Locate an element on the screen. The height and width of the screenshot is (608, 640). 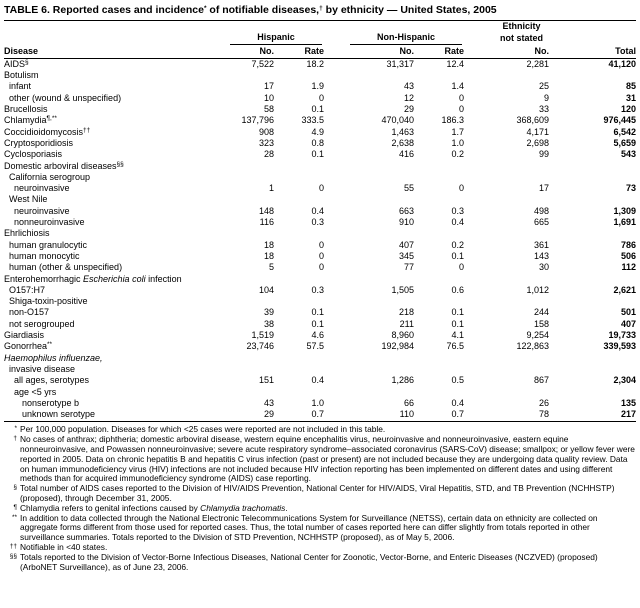
table-row: invasive disease is located at coordinates (320, 369).